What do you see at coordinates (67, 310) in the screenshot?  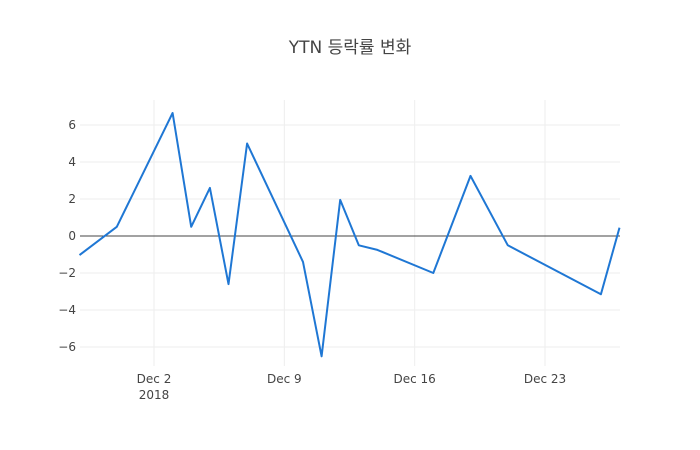 I see `y-tick-label: −4` at bounding box center [67, 310].